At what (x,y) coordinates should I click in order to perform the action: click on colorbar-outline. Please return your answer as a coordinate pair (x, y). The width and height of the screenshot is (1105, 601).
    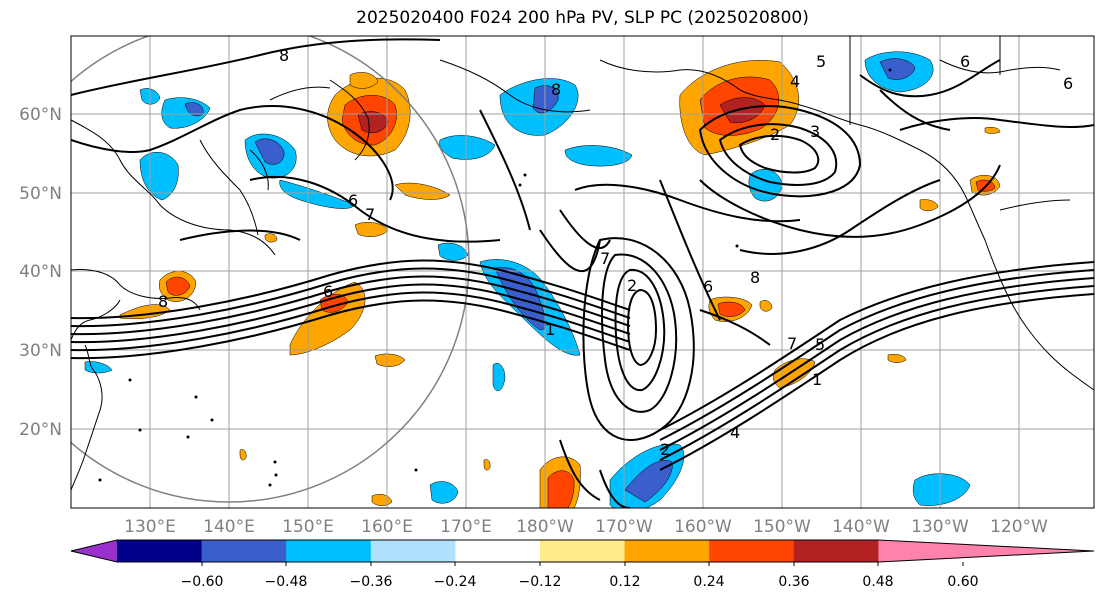
    Looking at the image, I should click on (582, 551).